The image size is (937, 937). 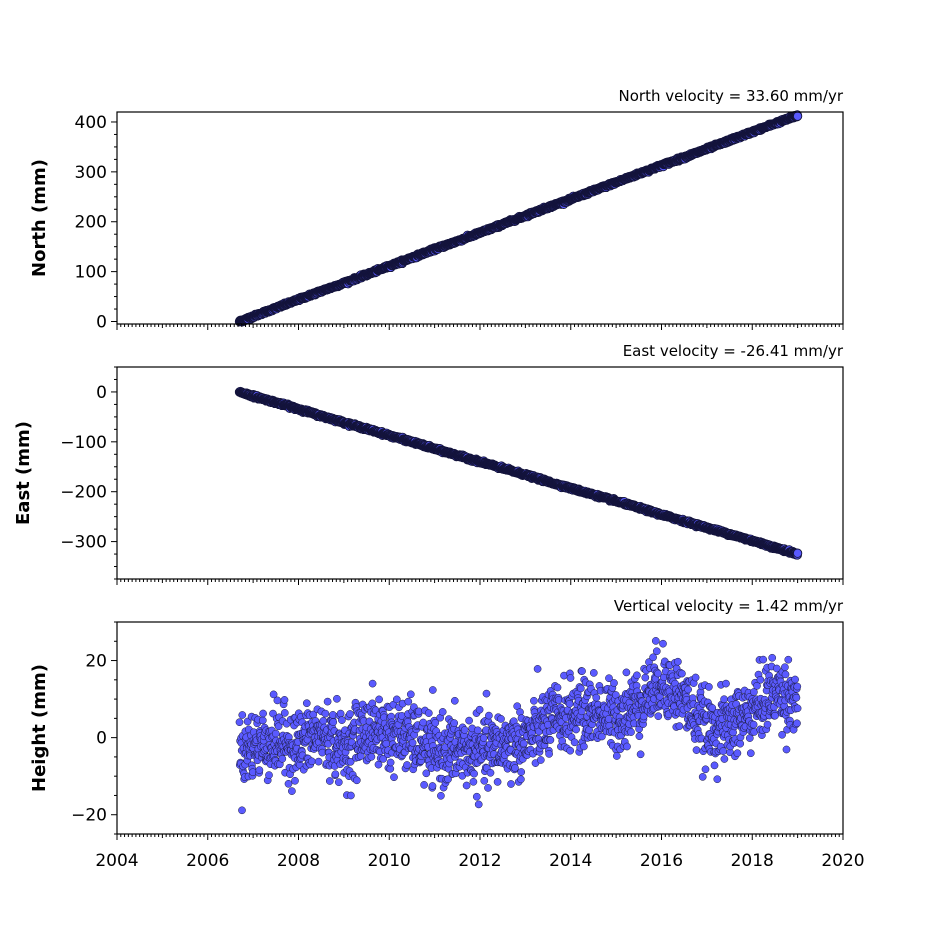 What do you see at coordinates (518, 726) in the screenshot?
I see `height-points` at bounding box center [518, 726].